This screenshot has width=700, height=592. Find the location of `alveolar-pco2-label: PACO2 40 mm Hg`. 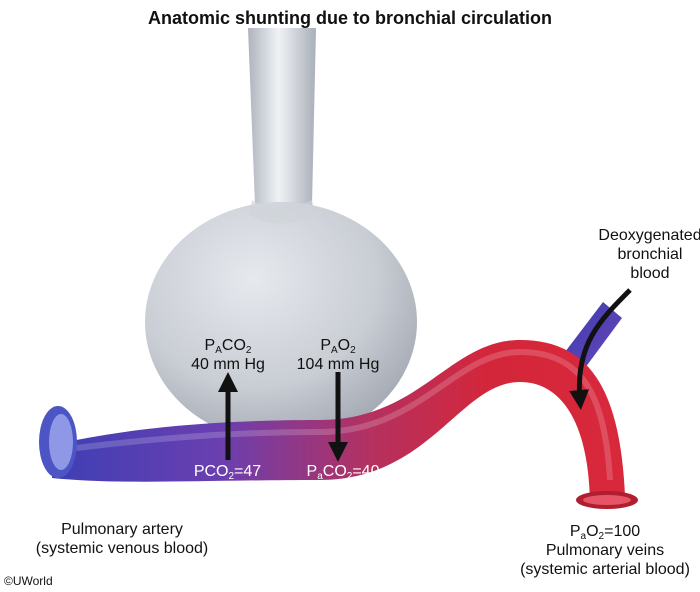

alveolar-pco2-label: PACO2 40 mm Hg is located at coordinates (228, 355).